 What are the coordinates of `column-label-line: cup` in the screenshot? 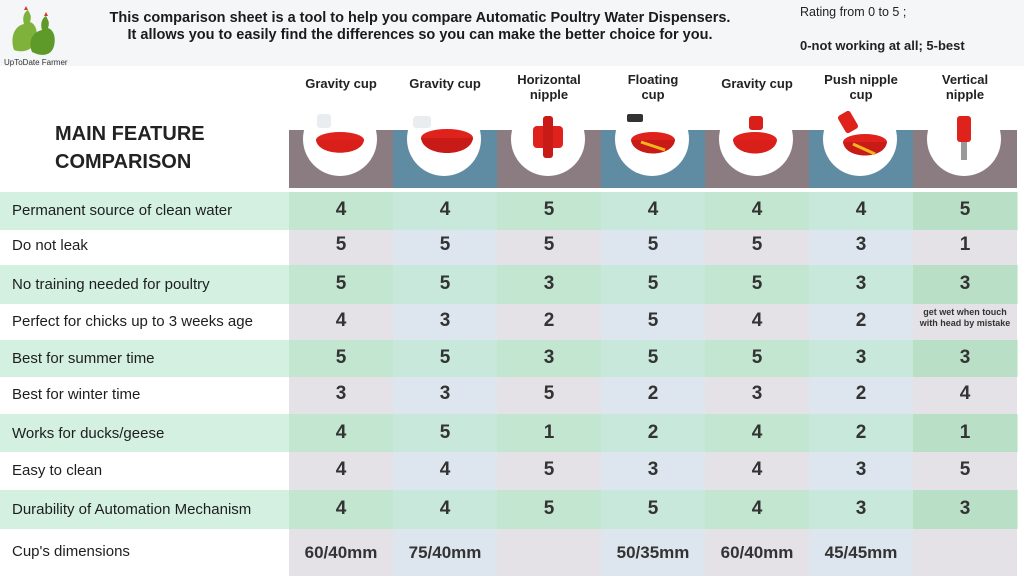 It's located at (861, 94).